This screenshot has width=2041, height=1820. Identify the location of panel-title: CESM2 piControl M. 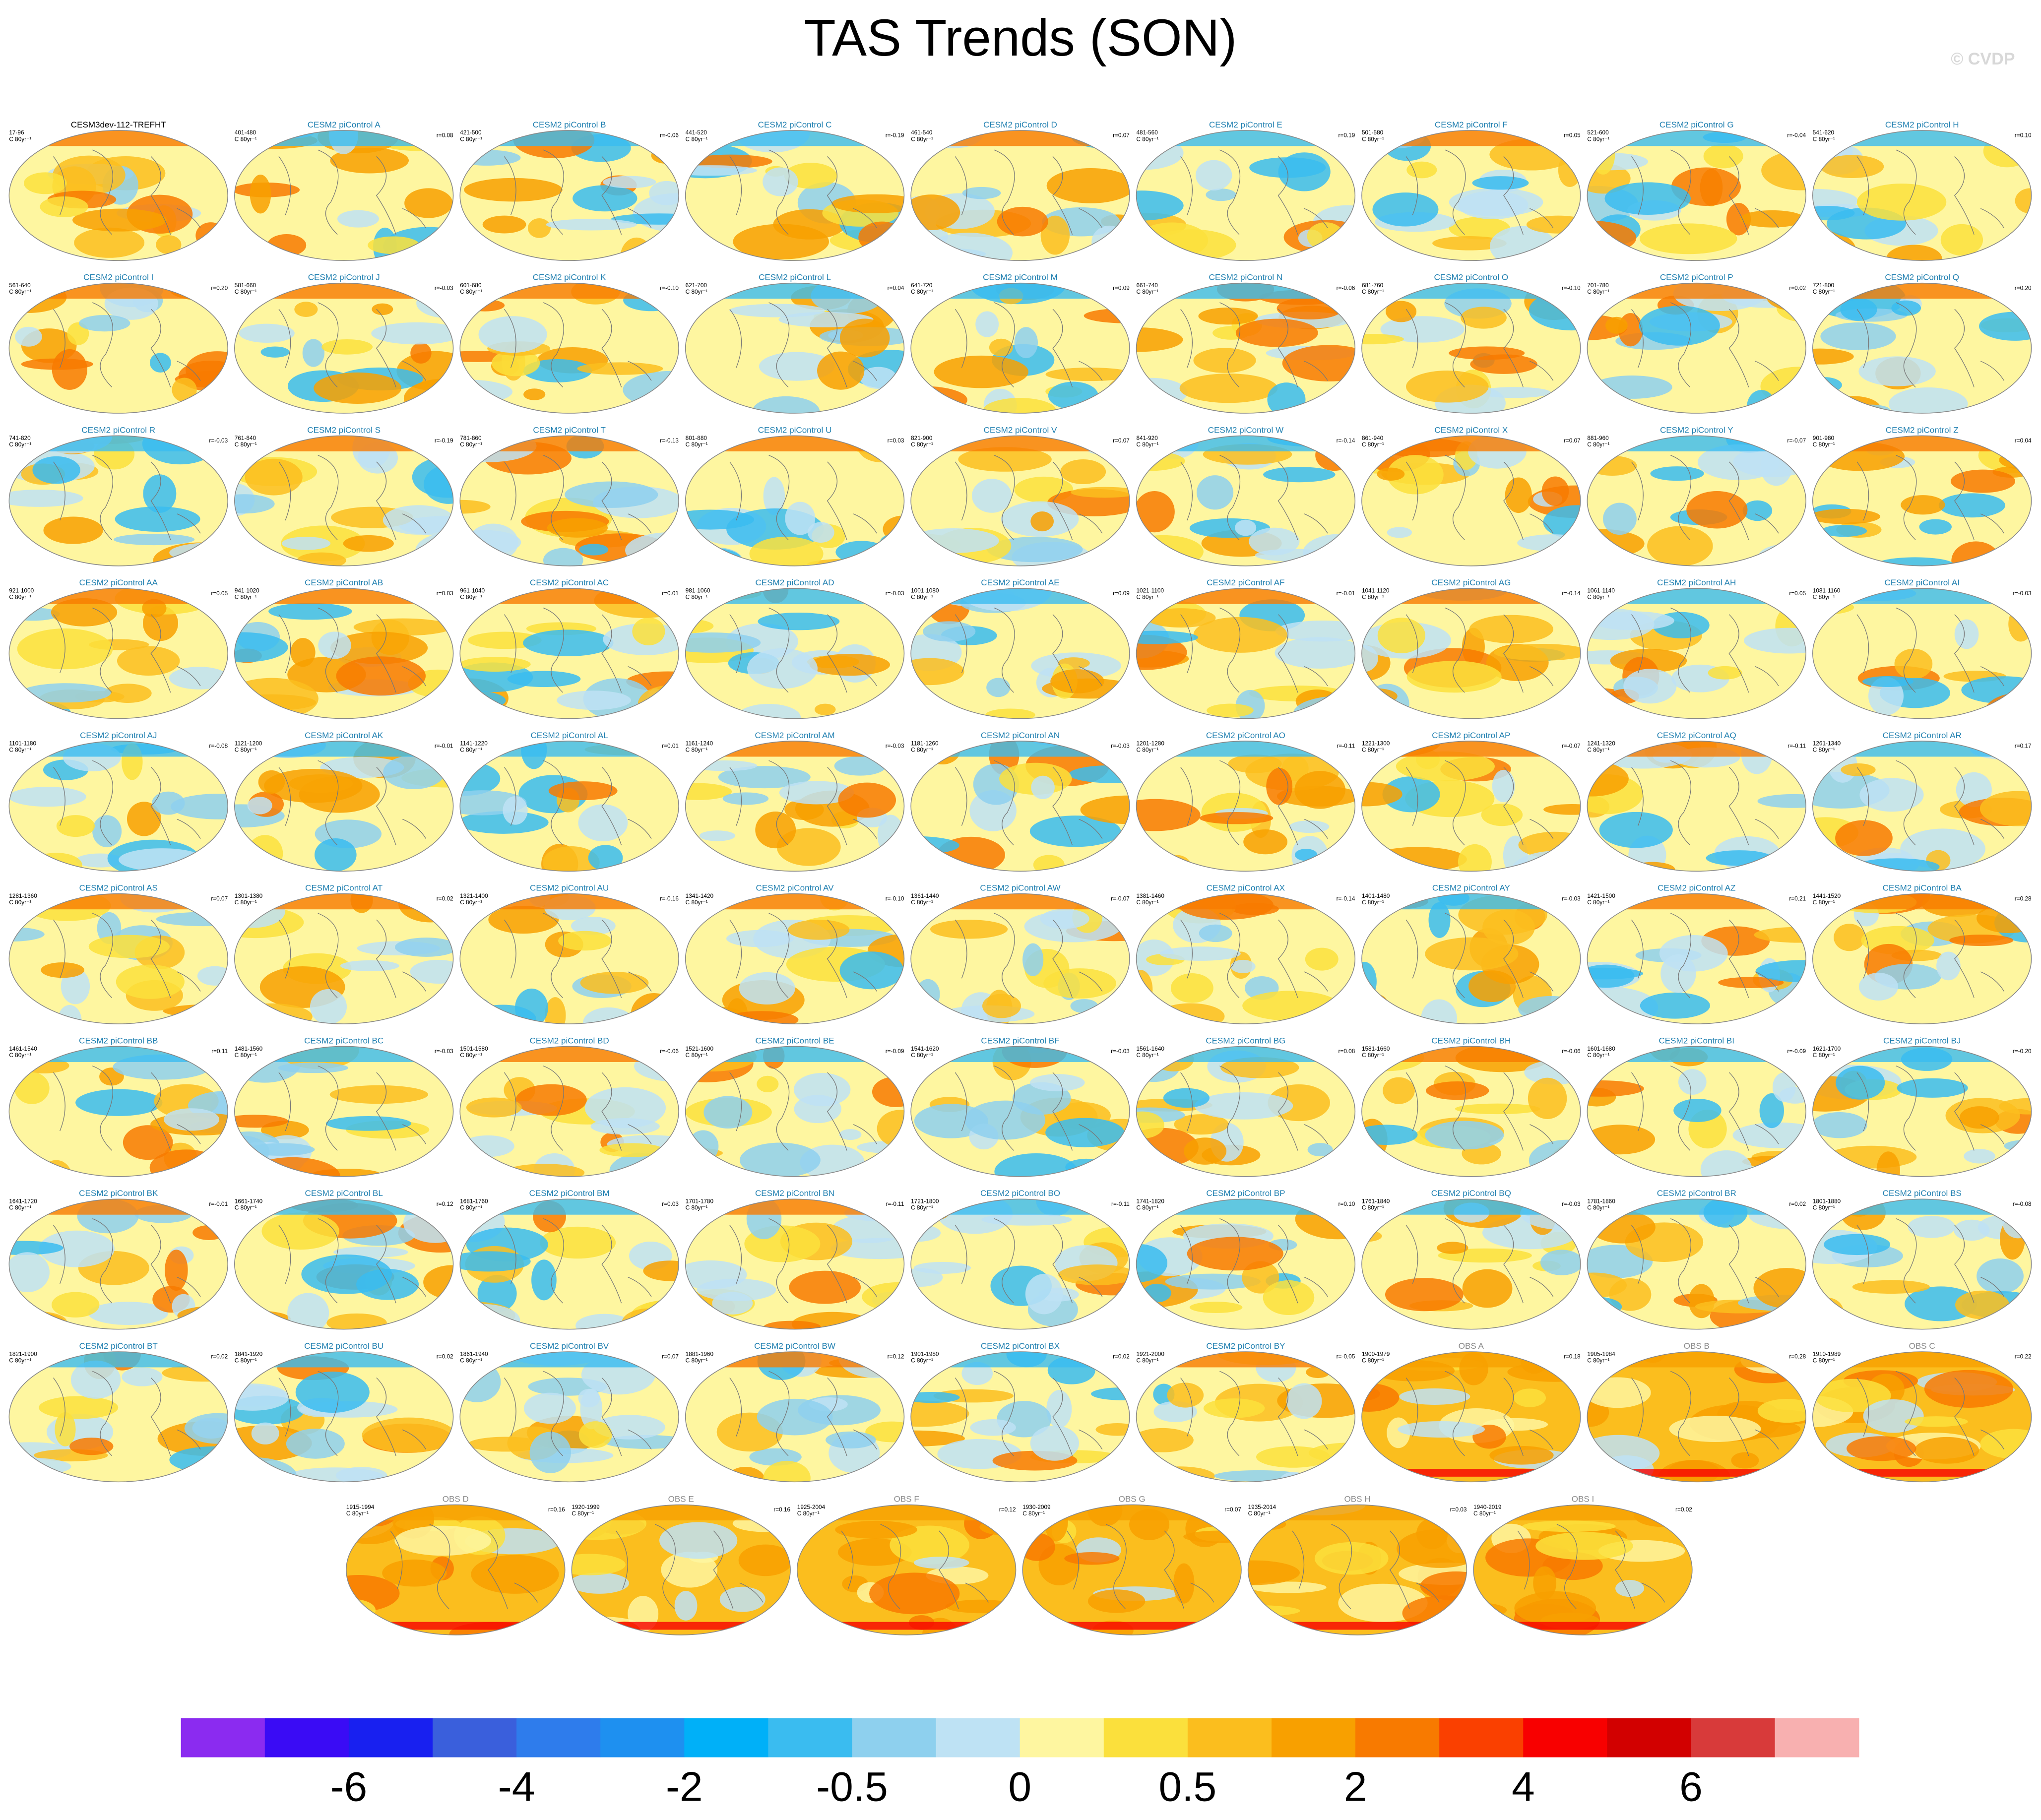
(1020, 277).